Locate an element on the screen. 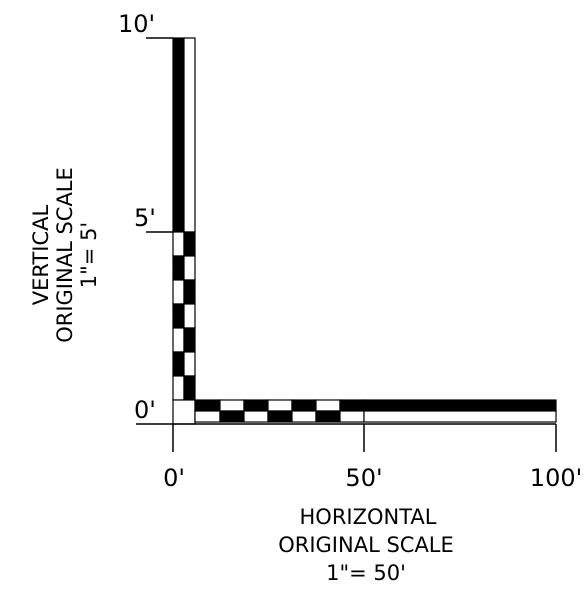  vertical-tick-label-10: 10' is located at coordinates (136, 24).